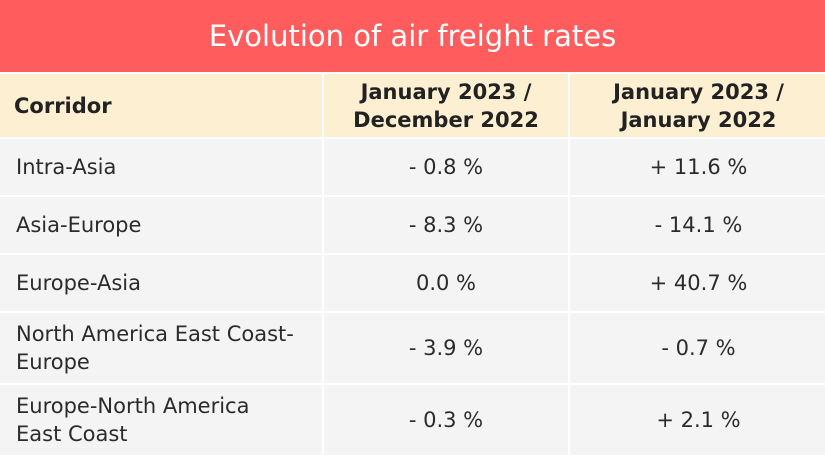 Image resolution: width=825 pixels, height=458 pixels. What do you see at coordinates (697, 420) in the screenshot?
I see `row-yoy-cell: + 2.1 %` at bounding box center [697, 420].